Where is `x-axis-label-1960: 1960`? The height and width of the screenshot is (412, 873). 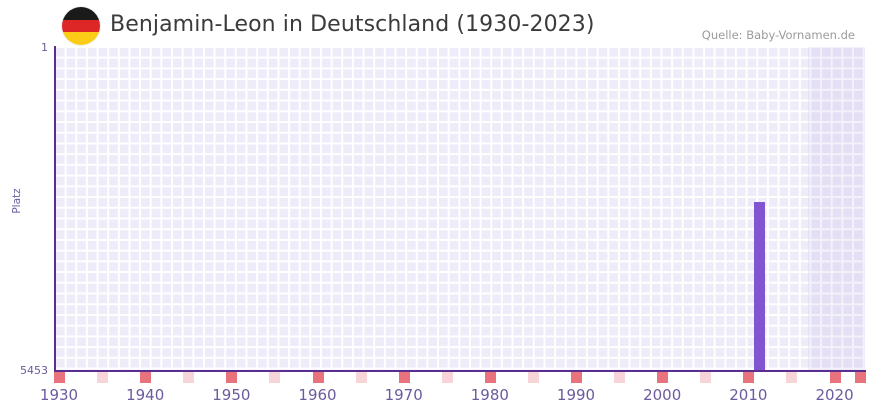 x-axis-label-1960: 1960 is located at coordinates (317, 395).